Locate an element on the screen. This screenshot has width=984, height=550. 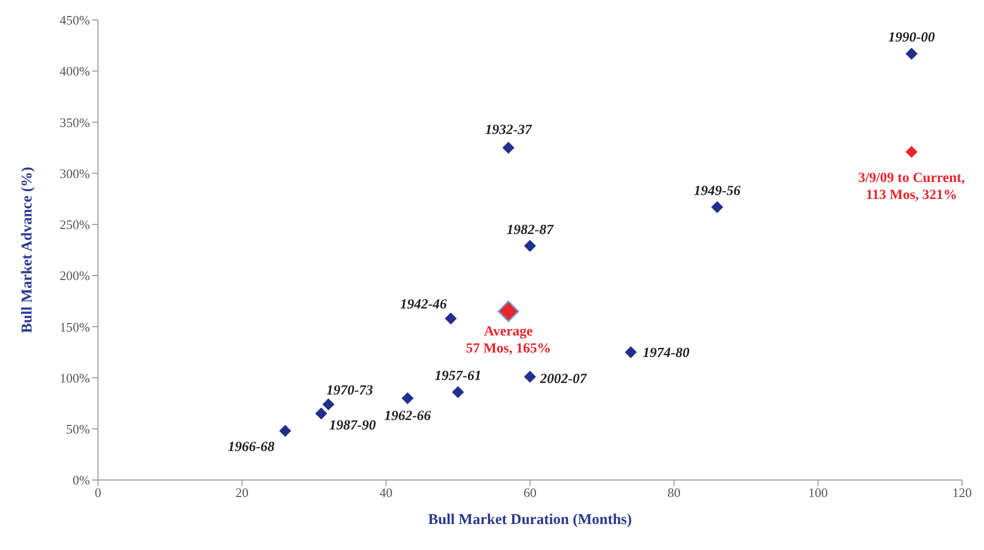
data-label: 1957-61 is located at coordinates (458, 376).